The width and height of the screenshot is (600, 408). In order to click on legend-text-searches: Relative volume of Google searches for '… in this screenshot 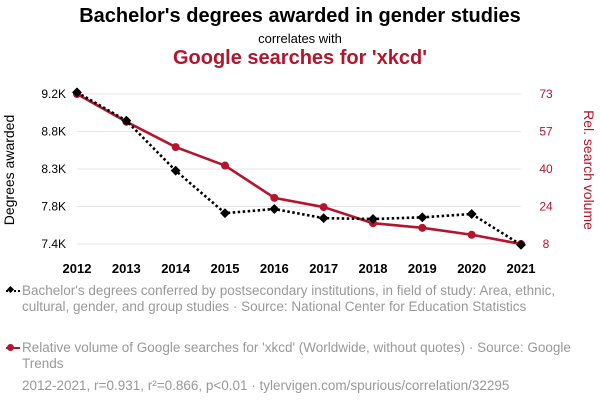, I will do `click(296, 355)`.